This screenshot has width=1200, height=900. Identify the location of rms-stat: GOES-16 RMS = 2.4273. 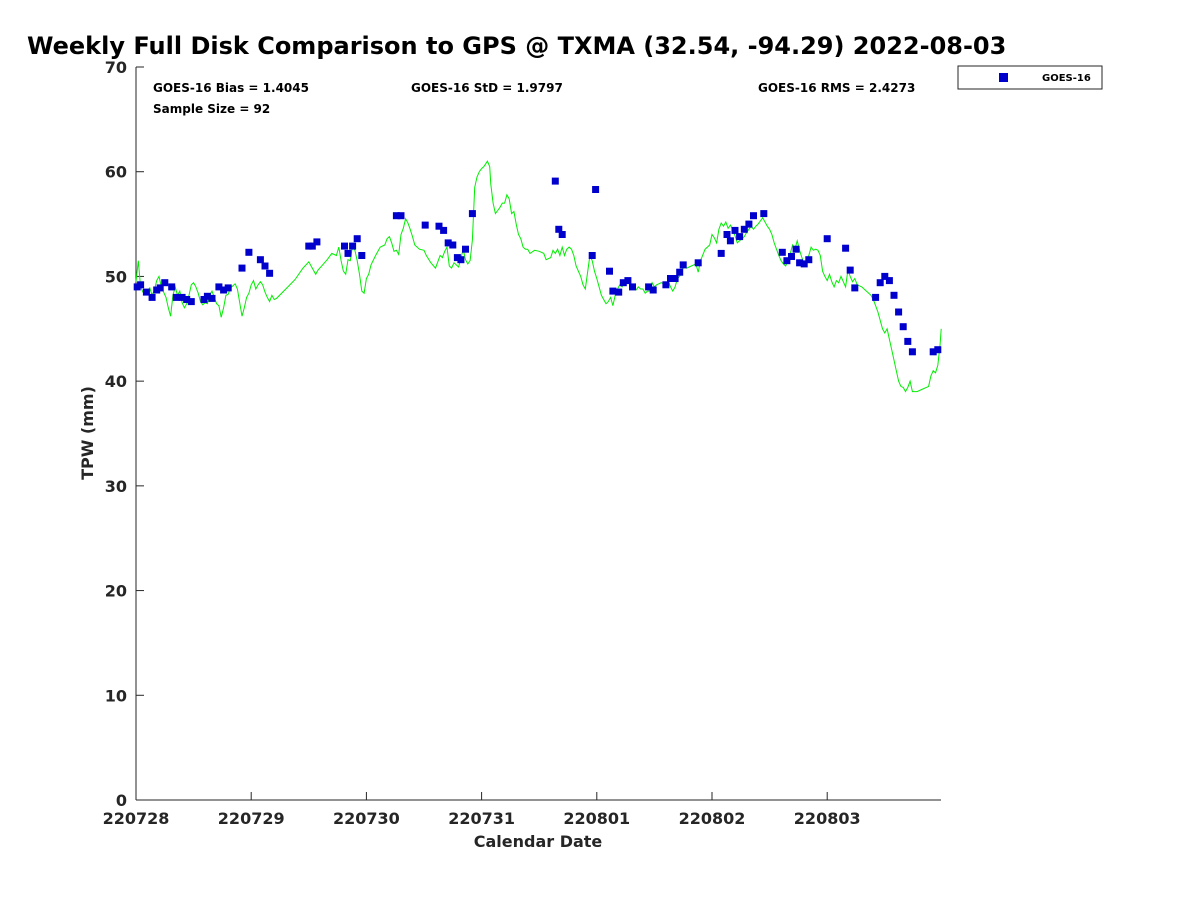
(836, 88).